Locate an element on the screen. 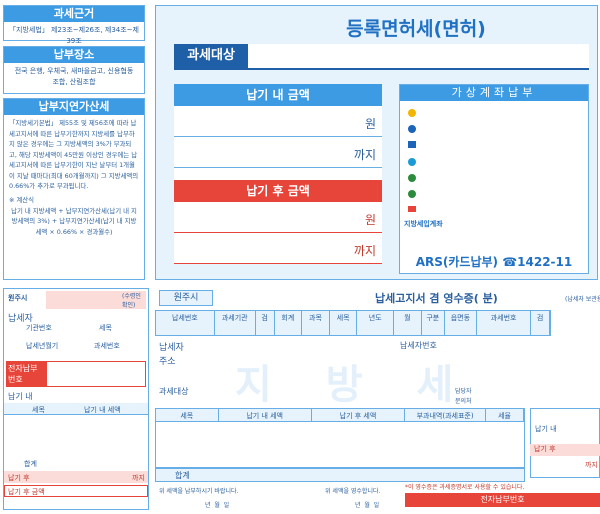  virtual-title: 가상계좌납부 is located at coordinates (494, 93).